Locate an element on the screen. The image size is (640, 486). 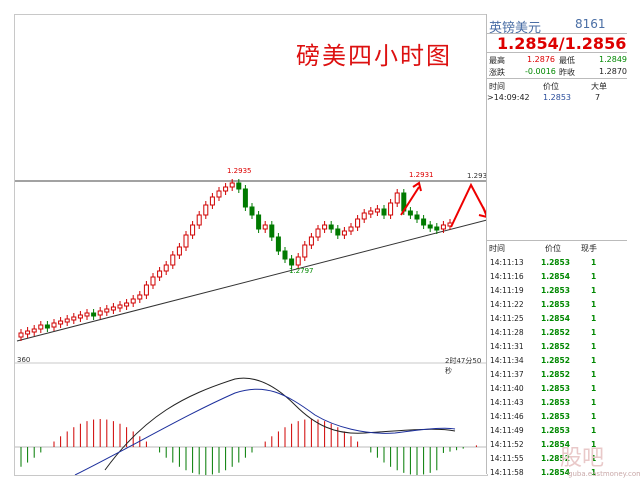
projection-arrow is located at coordinates (469, 205).